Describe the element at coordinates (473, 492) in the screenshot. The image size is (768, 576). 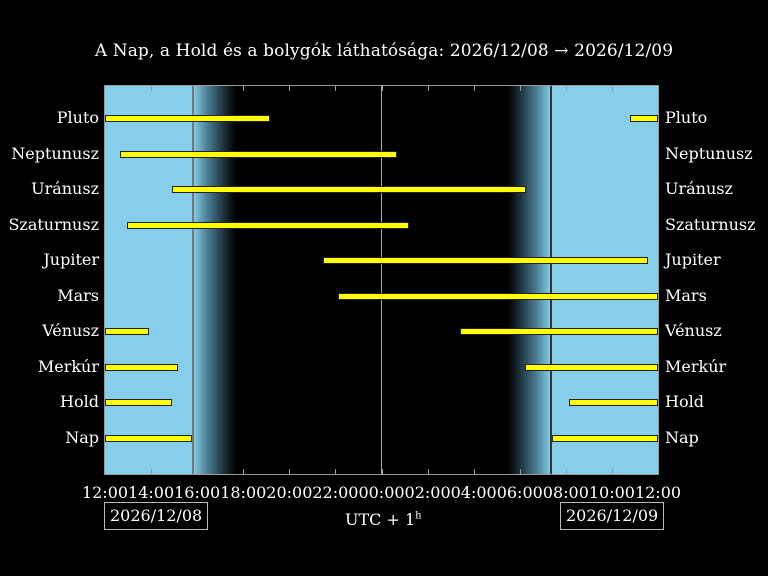
I see `x-tick-label: 04:00` at that location.